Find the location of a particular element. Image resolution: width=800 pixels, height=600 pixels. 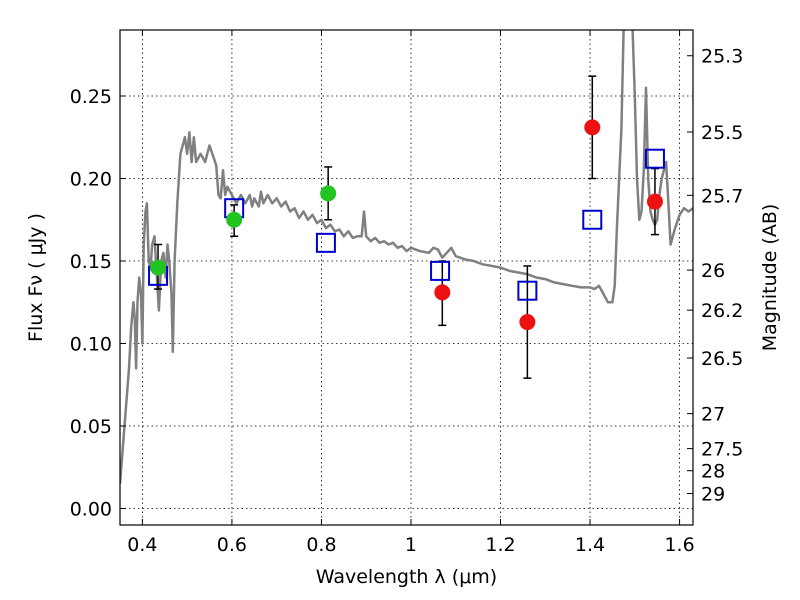

y-tick-label: 0.10 is located at coordinates (91, 345).